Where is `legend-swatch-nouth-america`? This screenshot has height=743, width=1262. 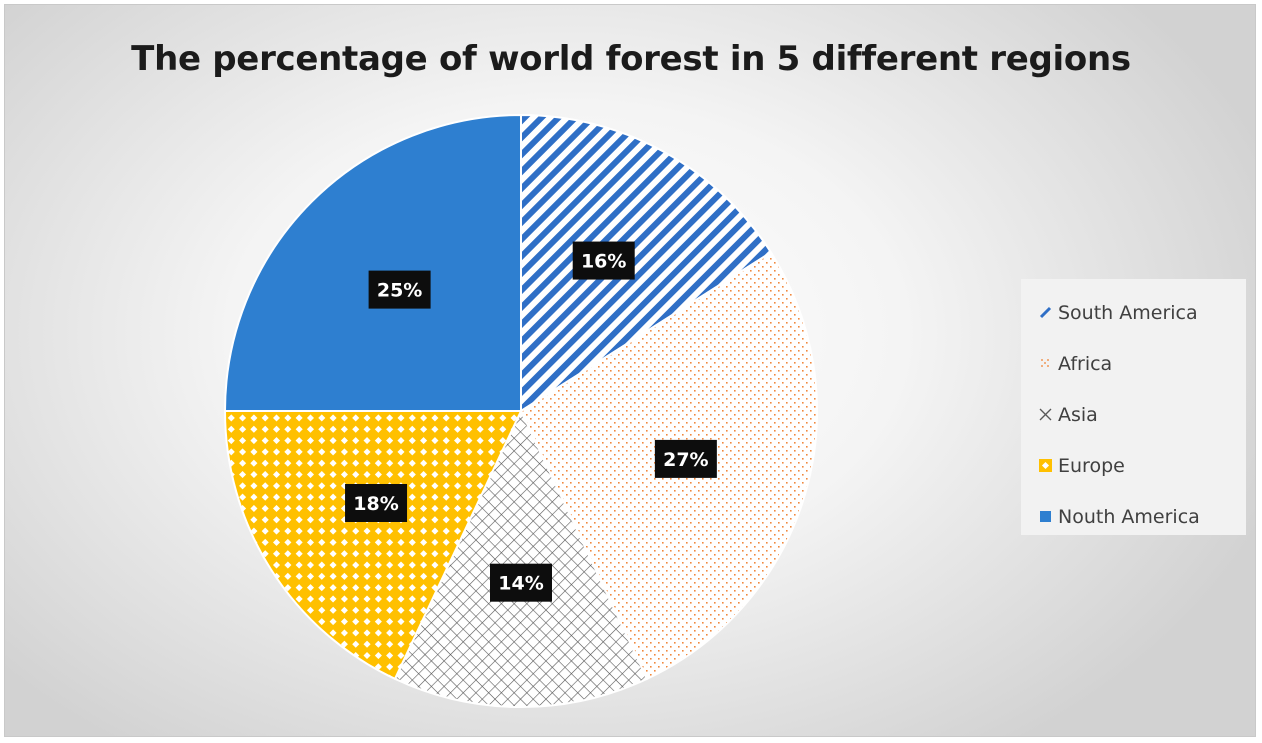 legend-swatch-nouth-america is located at coordinates (1045, 516).